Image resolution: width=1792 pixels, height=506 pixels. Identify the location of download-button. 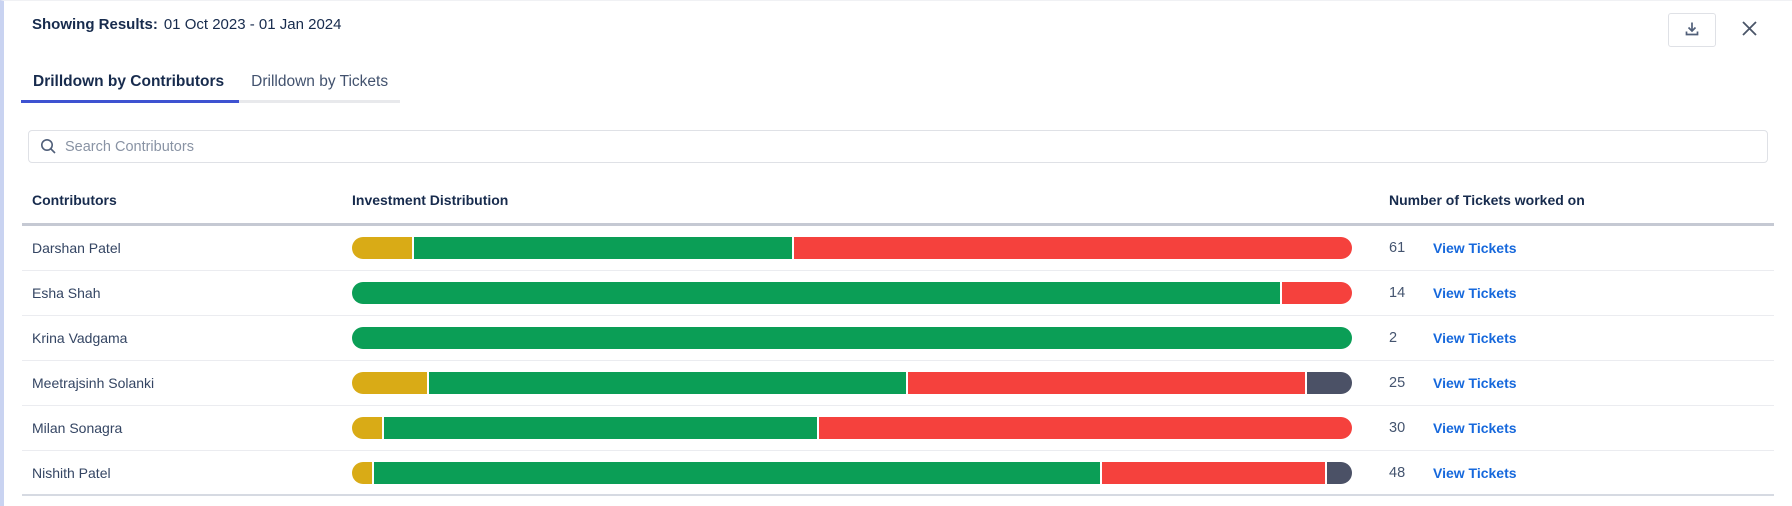
(1692, 30).